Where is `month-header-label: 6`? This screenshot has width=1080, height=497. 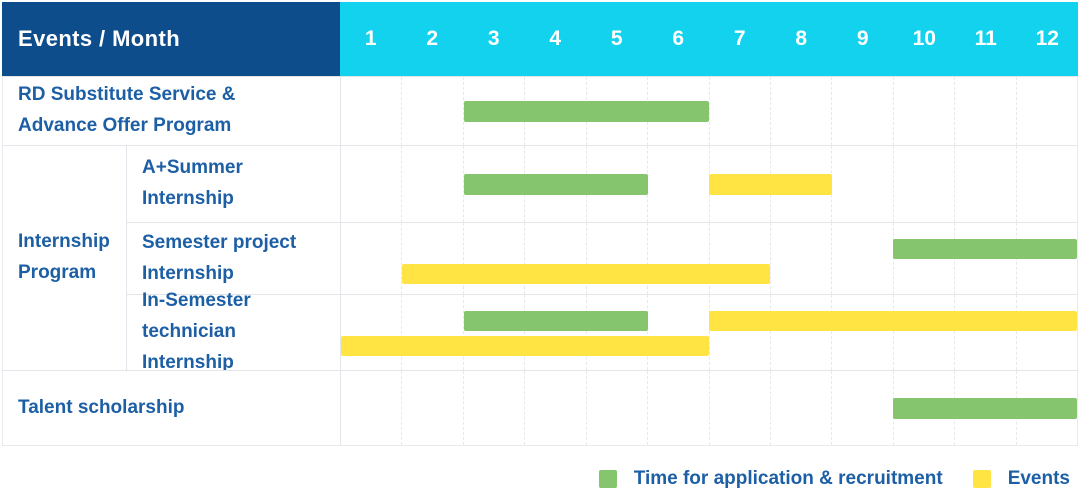 month-header-label: 6 is located at coordinates (678, 38).